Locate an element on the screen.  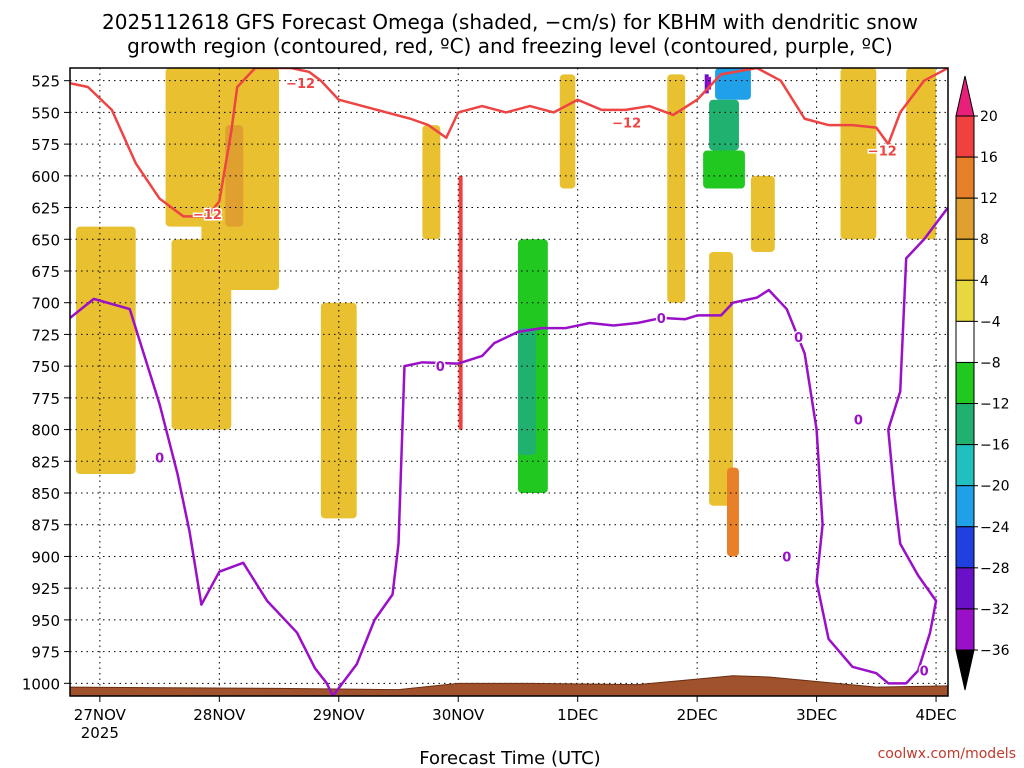
x-axis-title: Forecast Time (UTC) is located at coordinates (509, 758).